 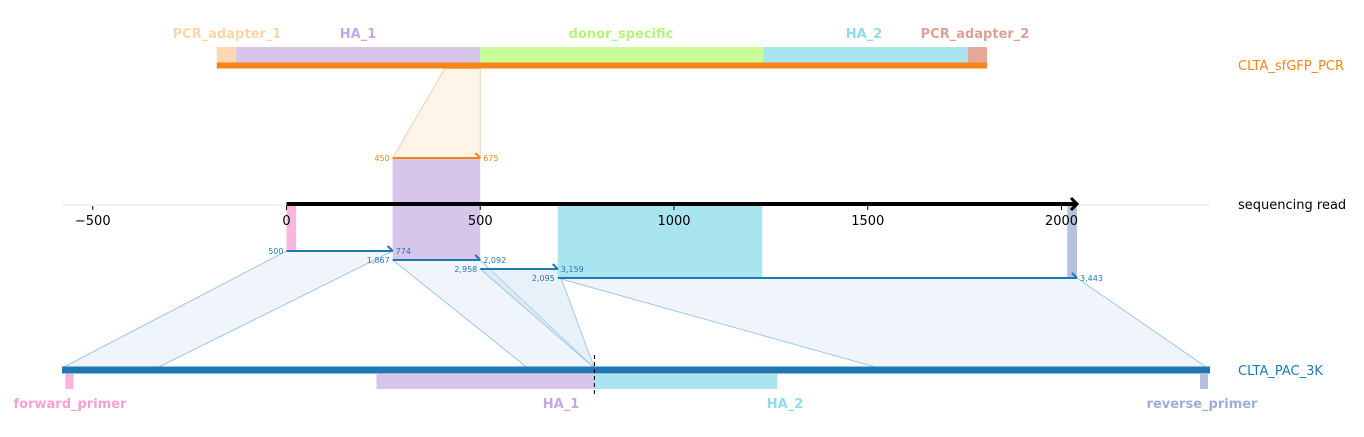 I want to click on read-track, so click(x=636, y=204).